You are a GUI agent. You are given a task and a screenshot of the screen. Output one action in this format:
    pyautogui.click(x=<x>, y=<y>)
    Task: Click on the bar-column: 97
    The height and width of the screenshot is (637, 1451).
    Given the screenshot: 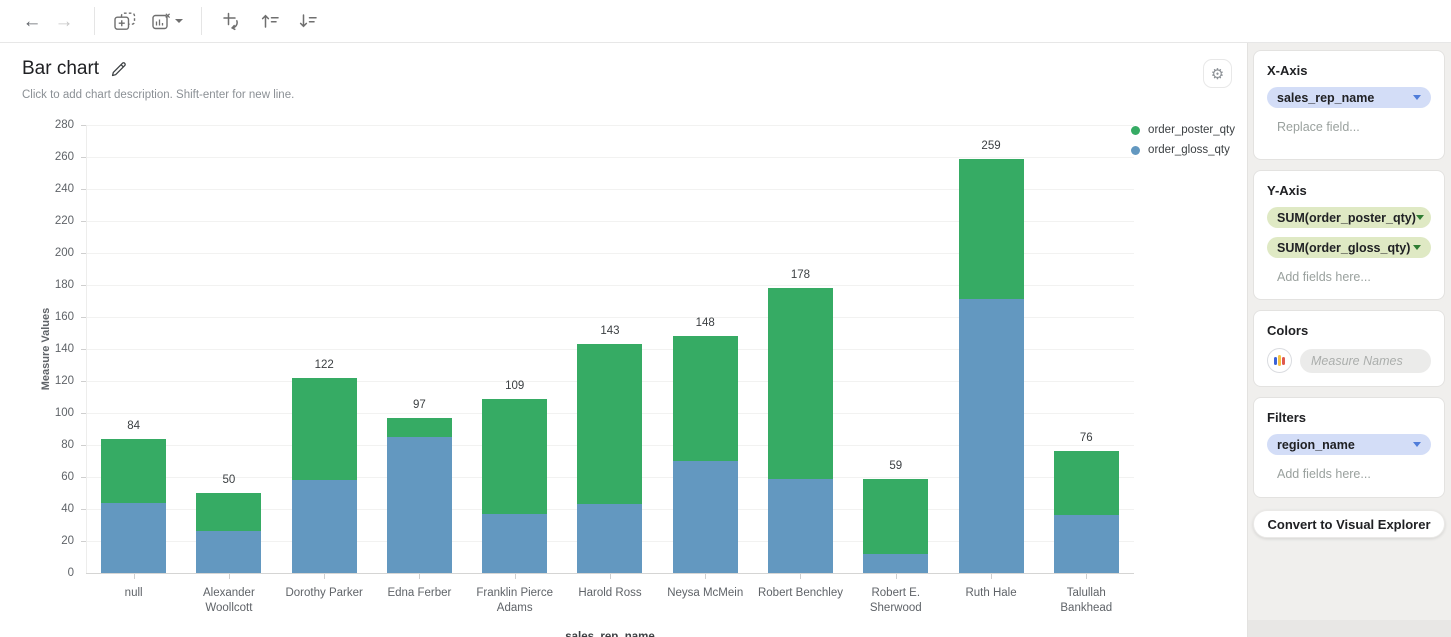 What is the action you would take?
    pyautogui.click(x=419, y=349)
    